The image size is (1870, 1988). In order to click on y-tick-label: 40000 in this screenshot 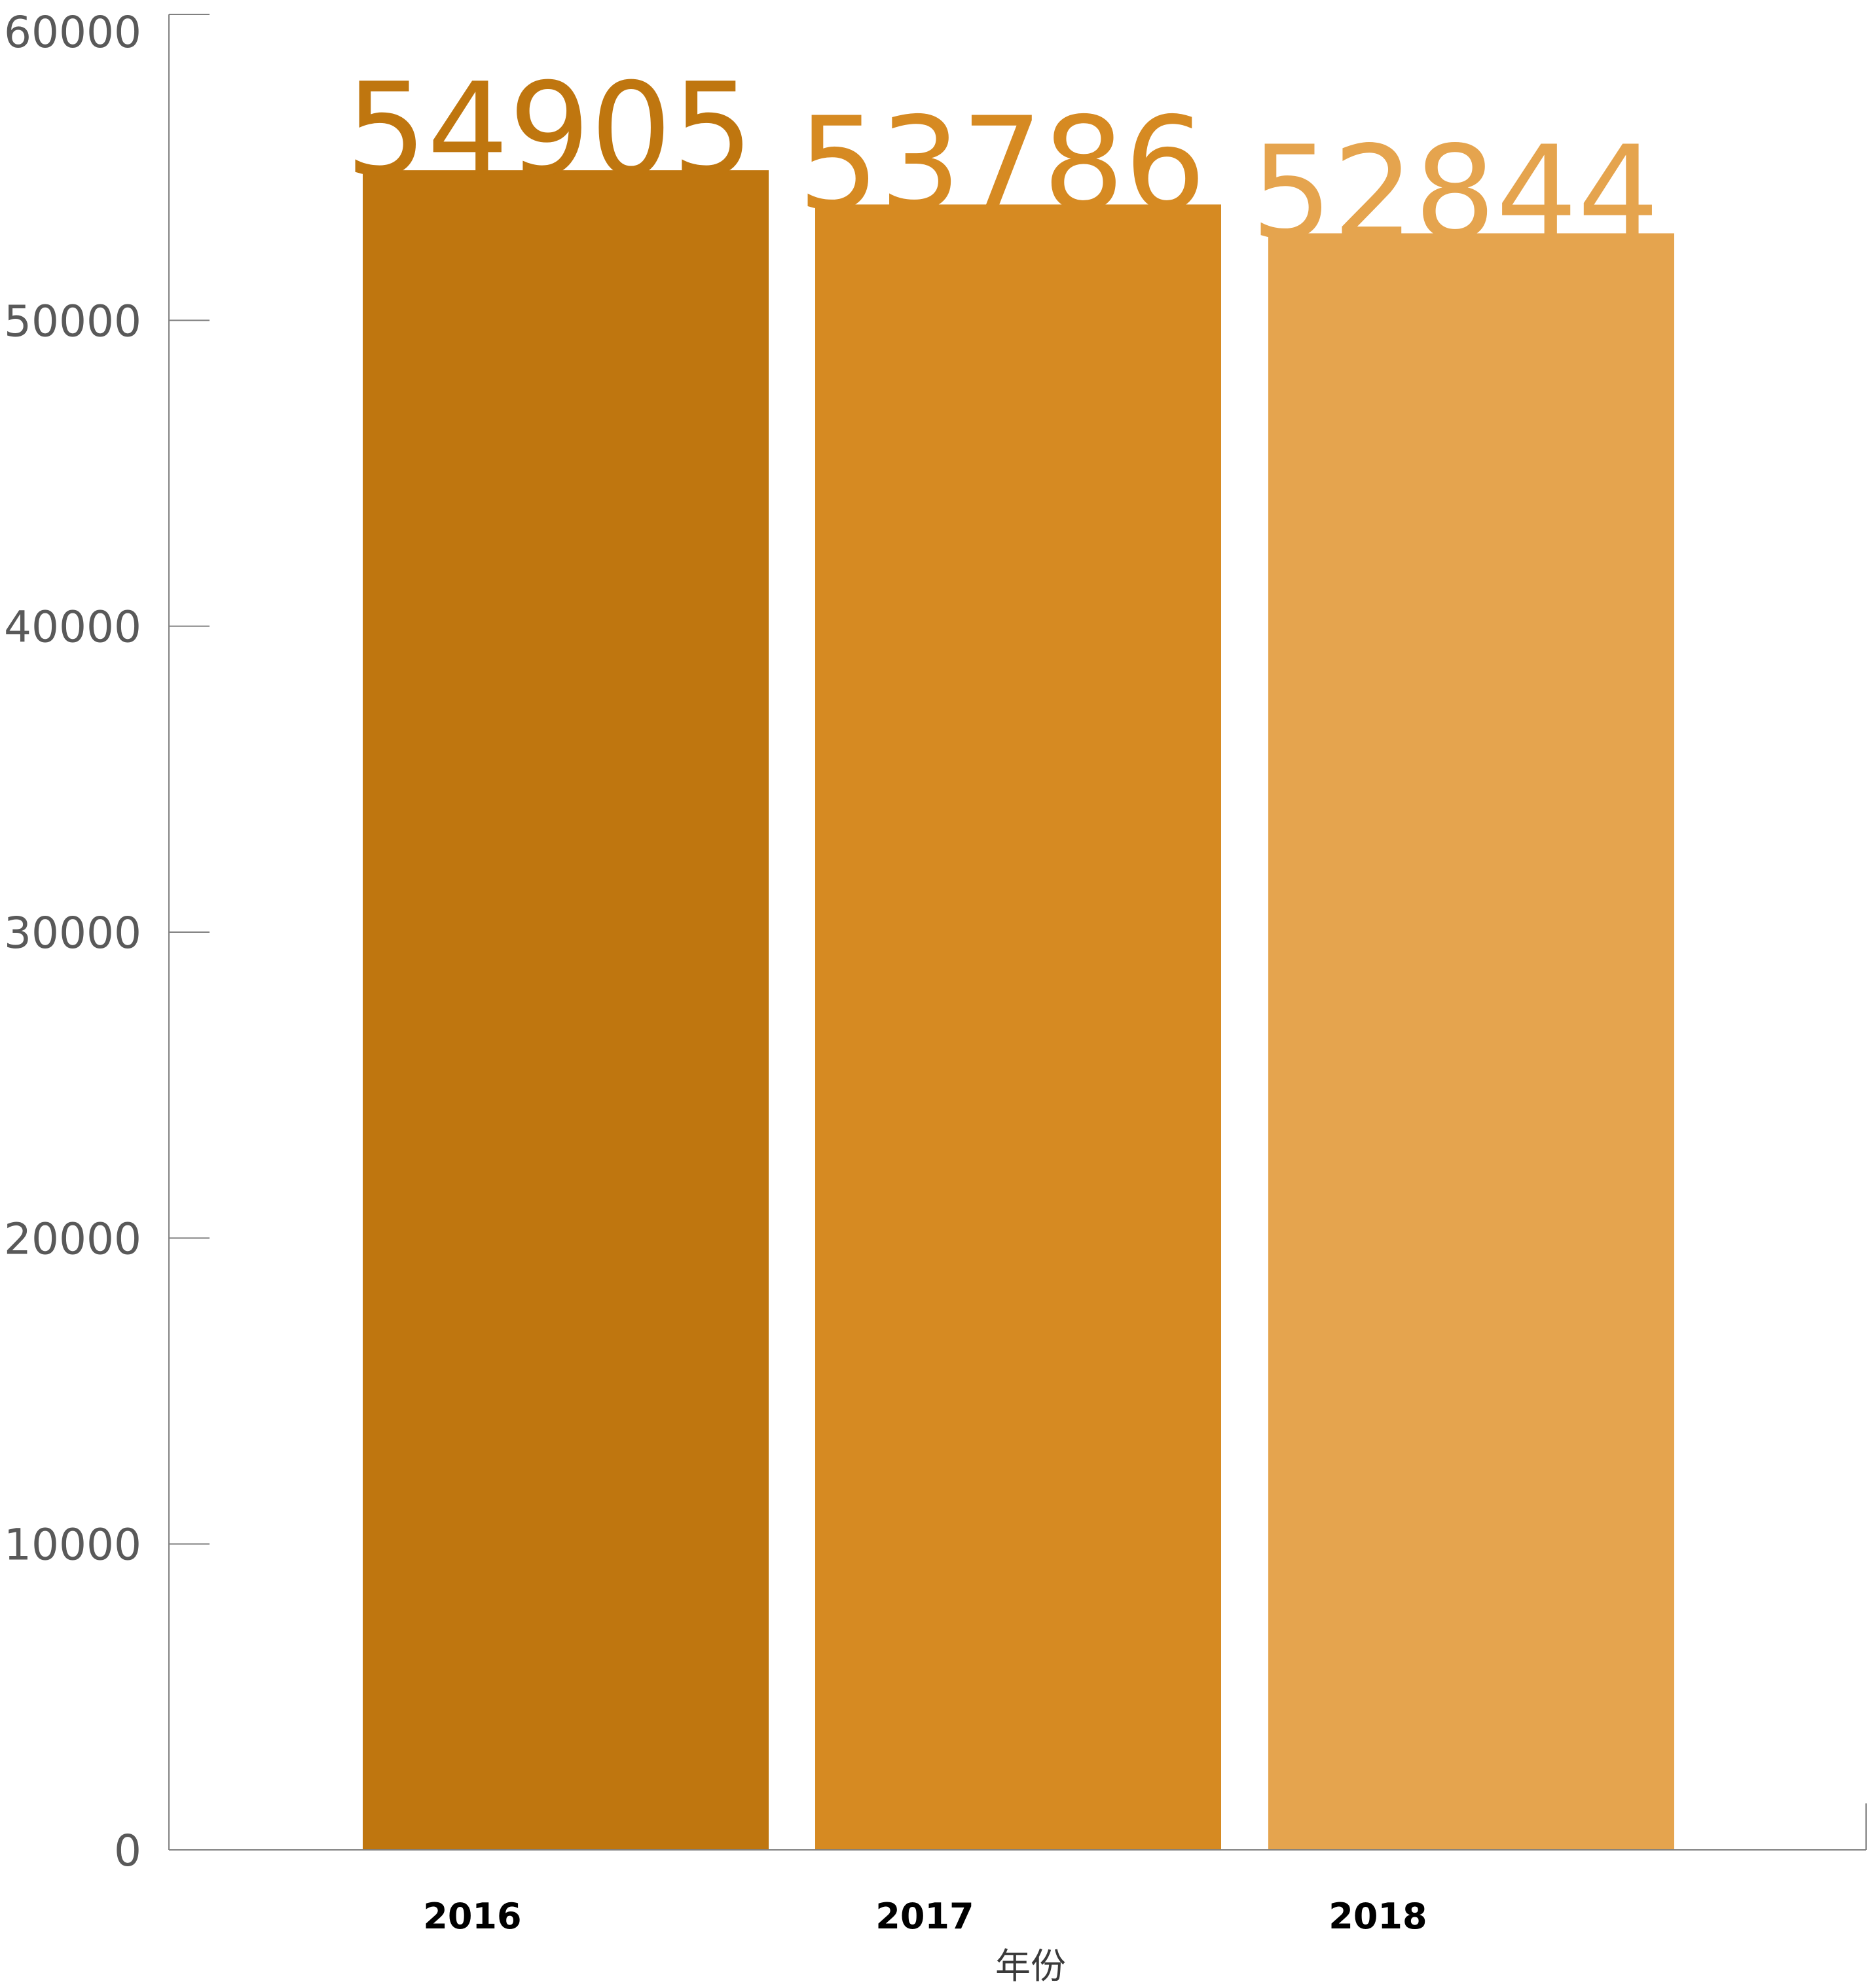, I will do `click(72, 627)`.